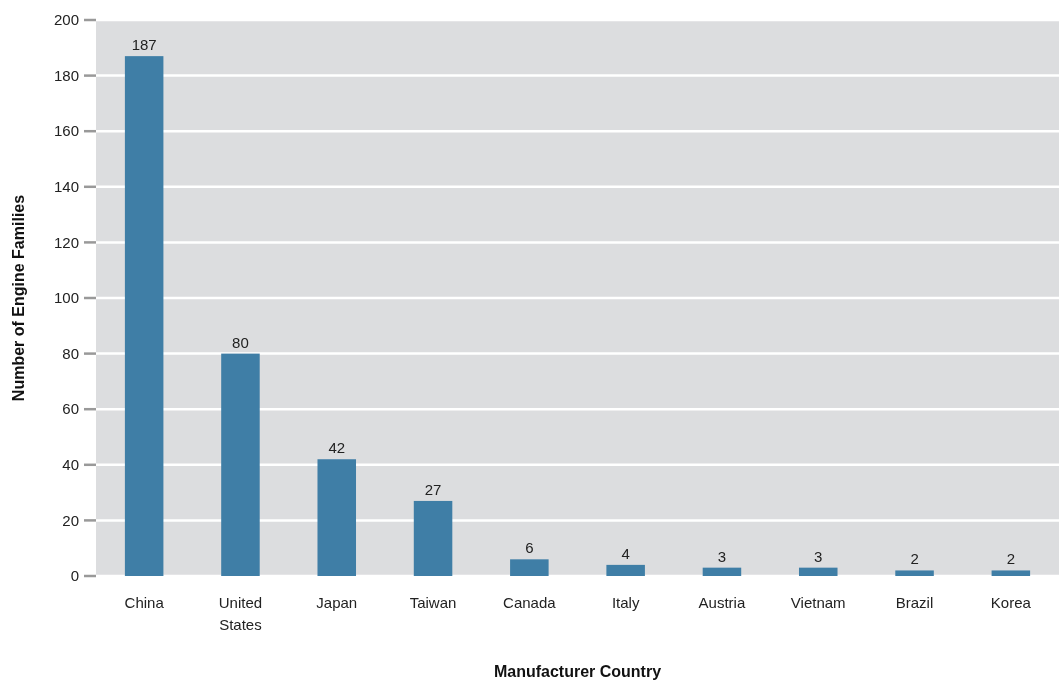 The height and width of the screenshot is (683, 1059). What do you see at coordinates (70, 520) in the screenshot?
I see `y-tick-label: 20` at bounding box center [70, 520].